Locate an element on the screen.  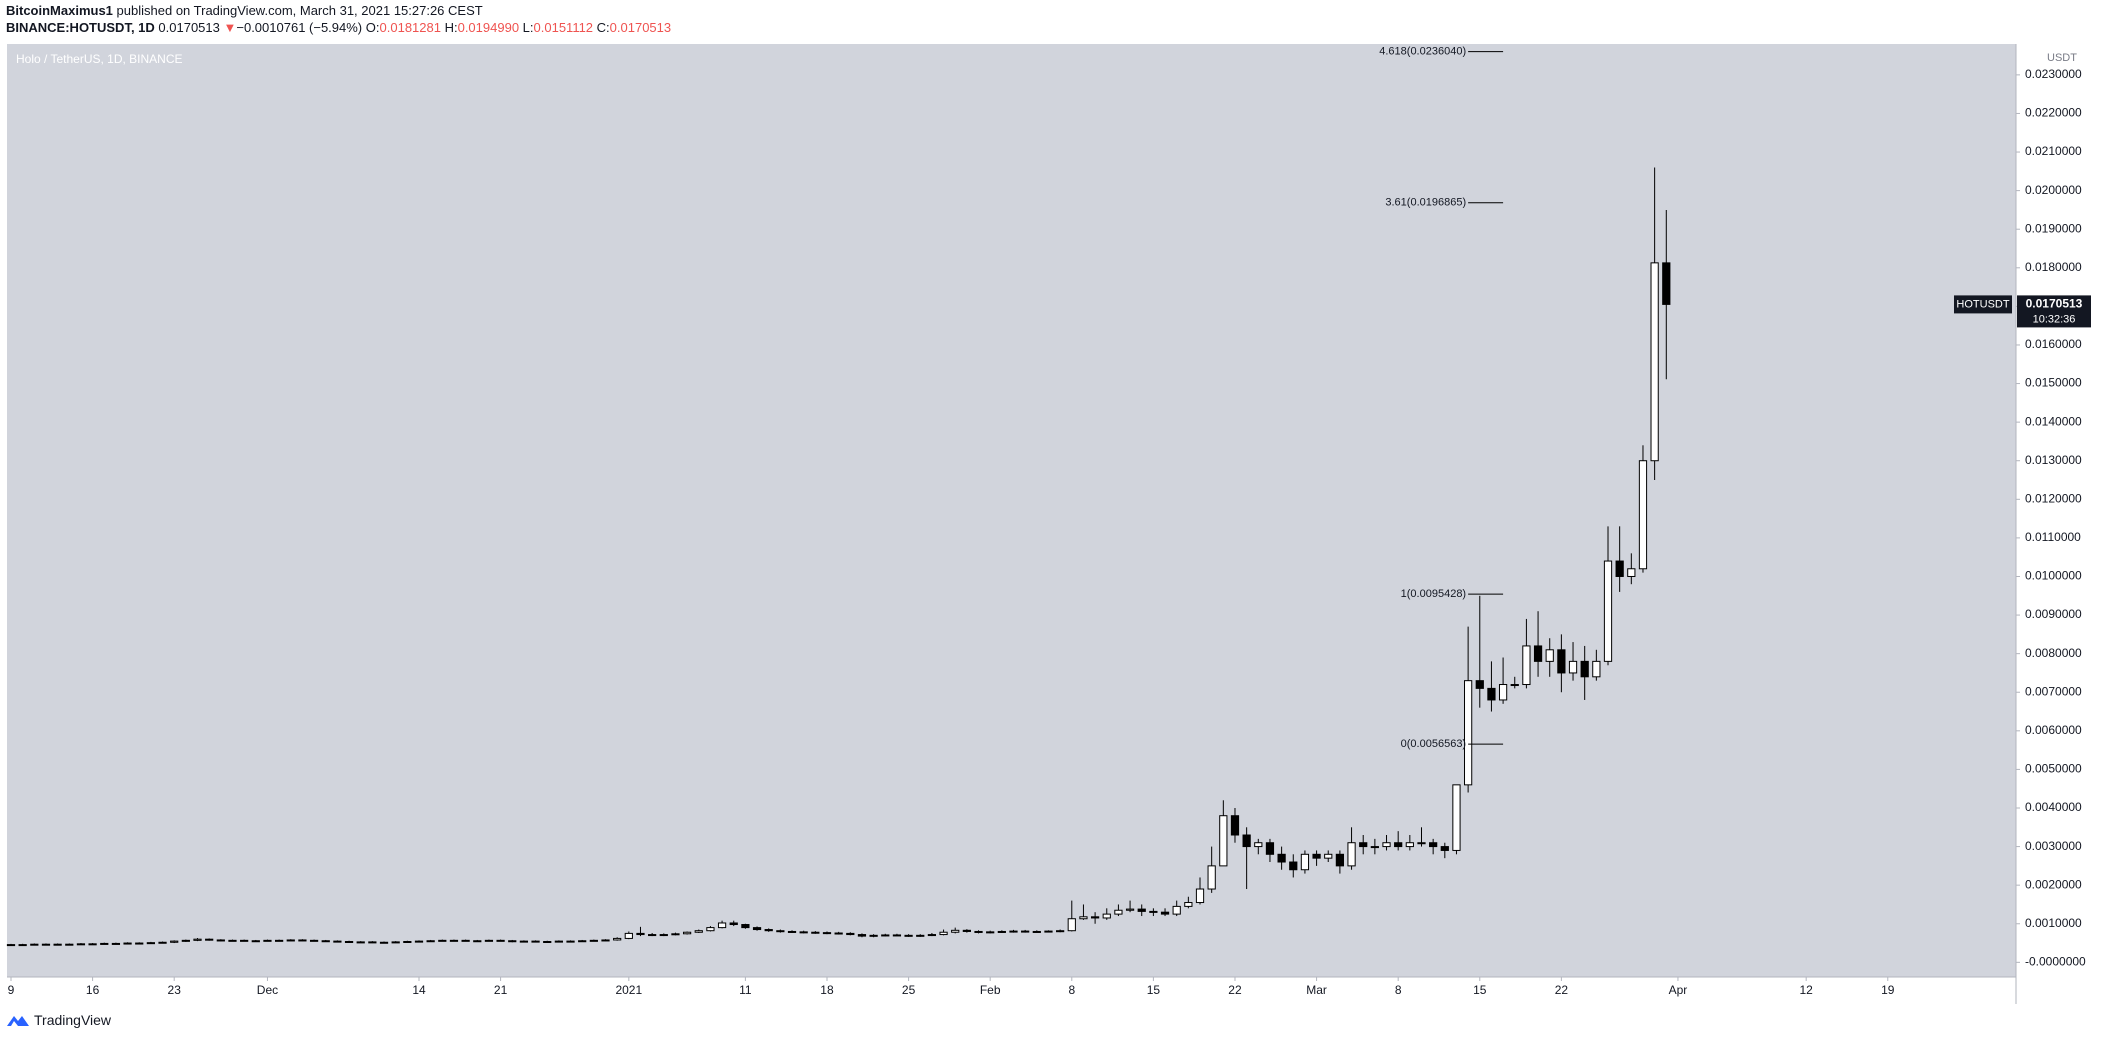
ohlc-high-label: H: is located at coordinates (451, 27).